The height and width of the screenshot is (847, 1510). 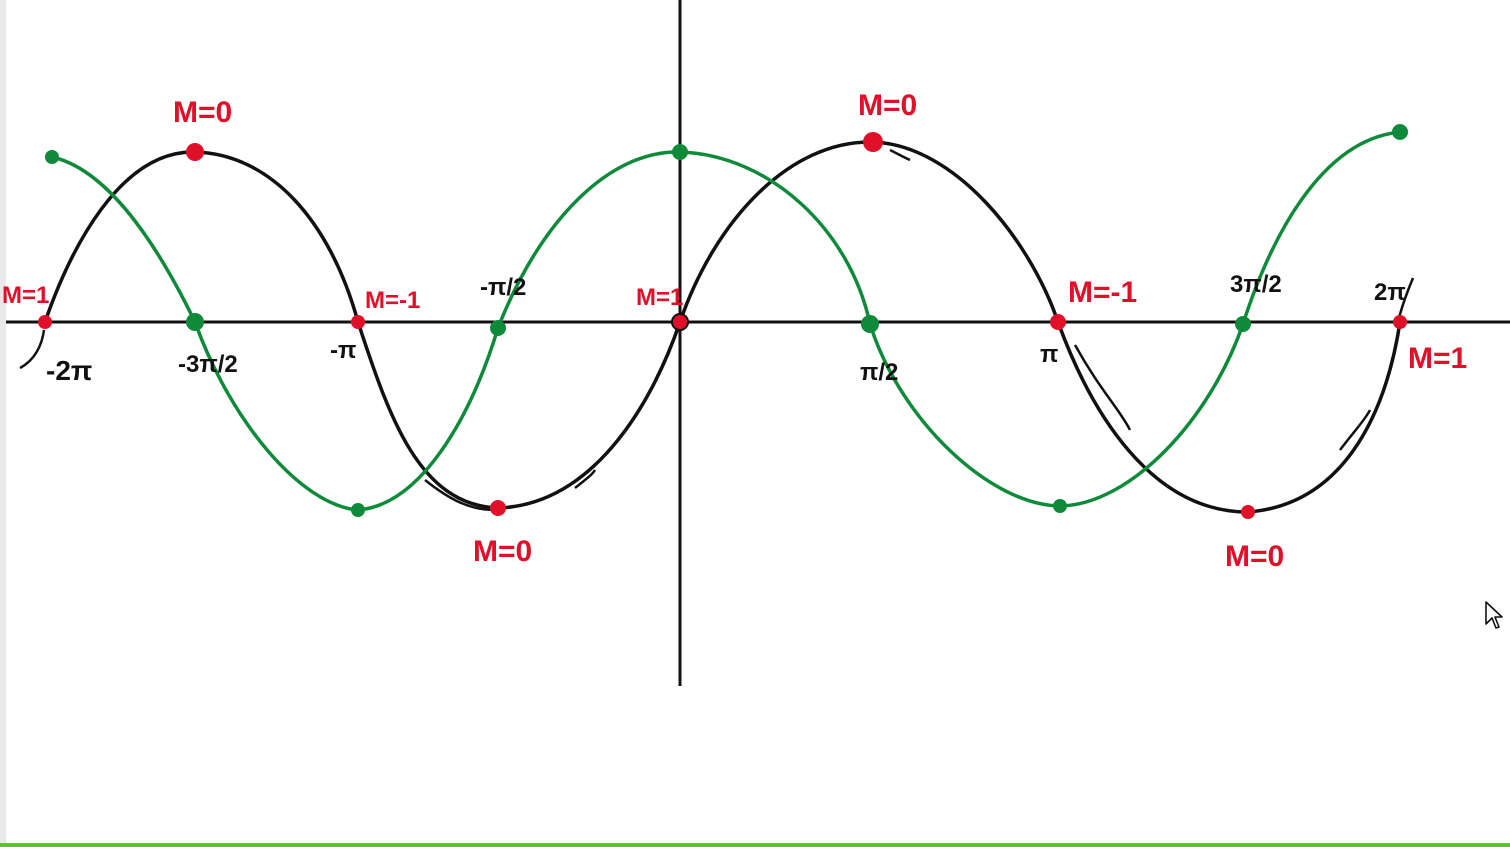 What do you see at coordinates (1254, 556) in the screenshot?
I see `m-label-right-trough: M=0` at bounding box center [1254, 556].